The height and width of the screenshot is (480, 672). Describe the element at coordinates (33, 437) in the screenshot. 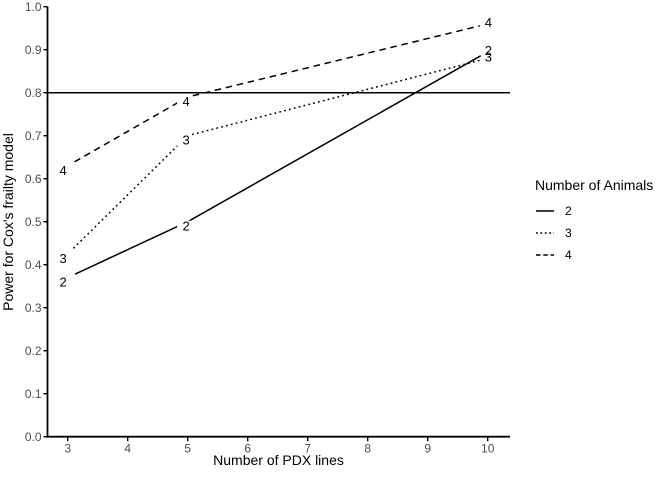

I see `y-tick-label: 0.0` at that location.